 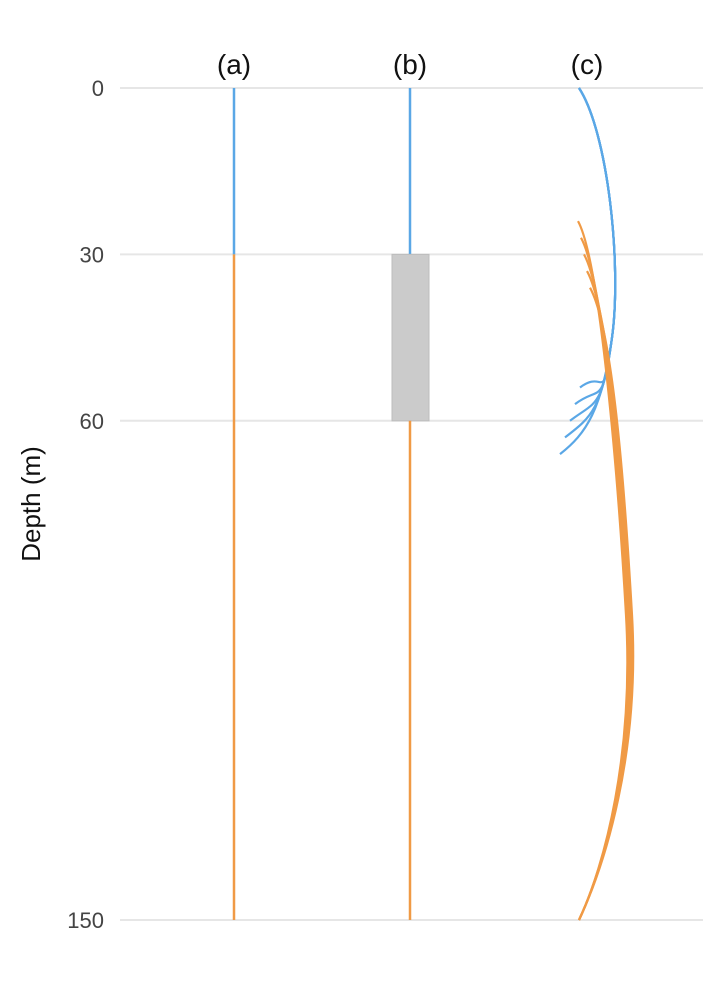 What do you see at coordinates (85, 920) in the screenshot?
I see `y-tick-label-150: 150` at bounding box center [85, 920].